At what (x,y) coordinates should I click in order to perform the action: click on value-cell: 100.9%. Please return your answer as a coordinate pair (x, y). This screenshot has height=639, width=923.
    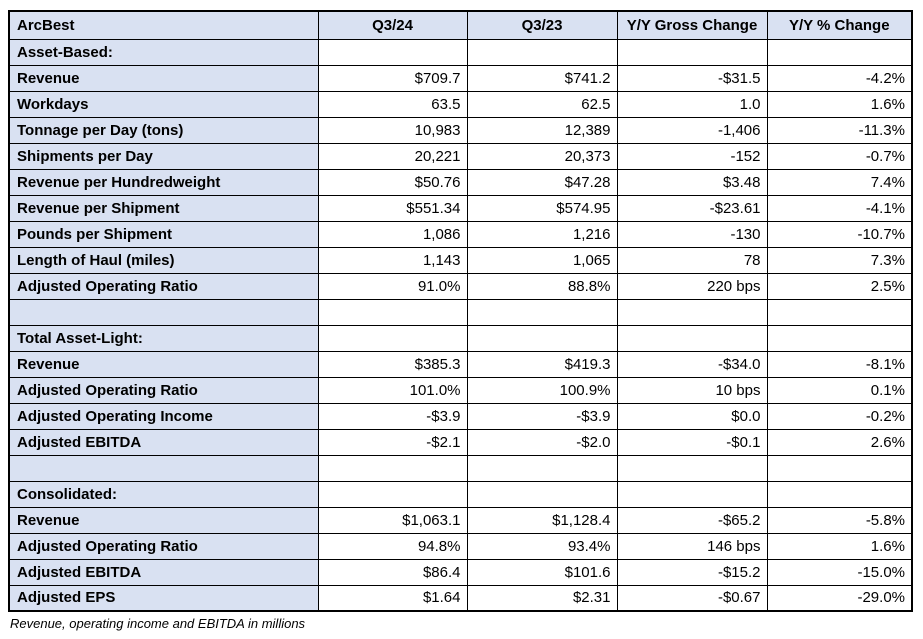
    Looking at the image, I should click on (542, 390).